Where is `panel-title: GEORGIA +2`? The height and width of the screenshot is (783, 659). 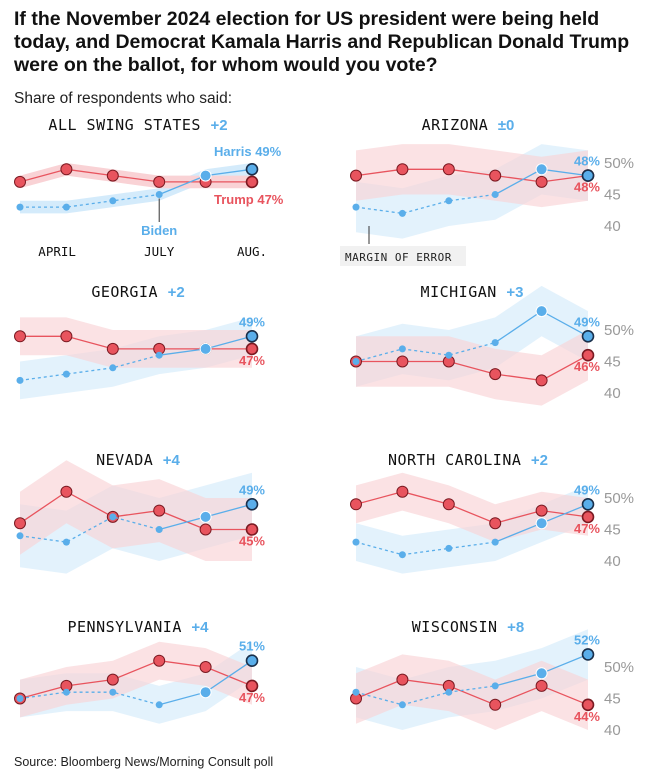
panel-title: GEORGIA +2 is located at coordinates (137, 292).